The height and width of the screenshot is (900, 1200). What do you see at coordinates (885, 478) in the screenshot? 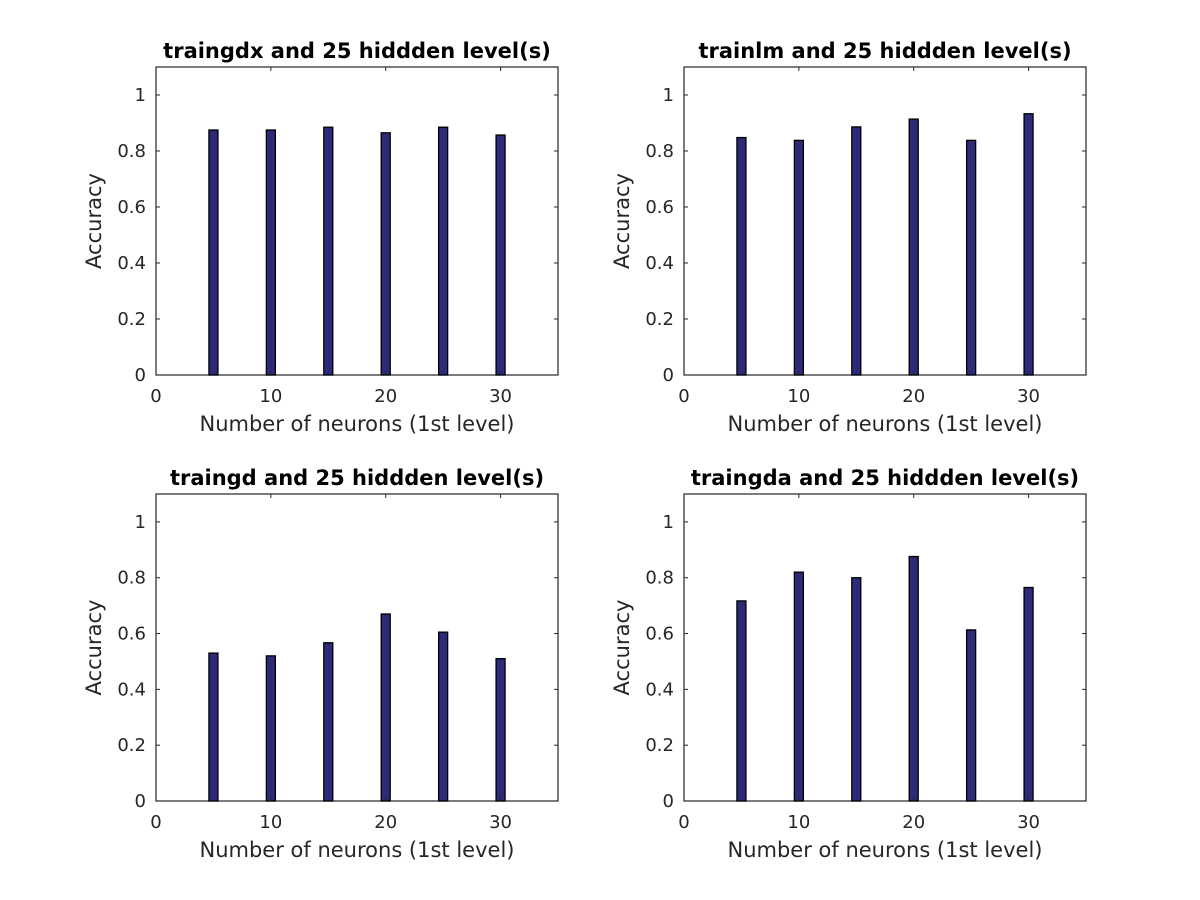
I see `plot-title: traingda and 25 hiddden level(s)` at bounding box center [885, 478].